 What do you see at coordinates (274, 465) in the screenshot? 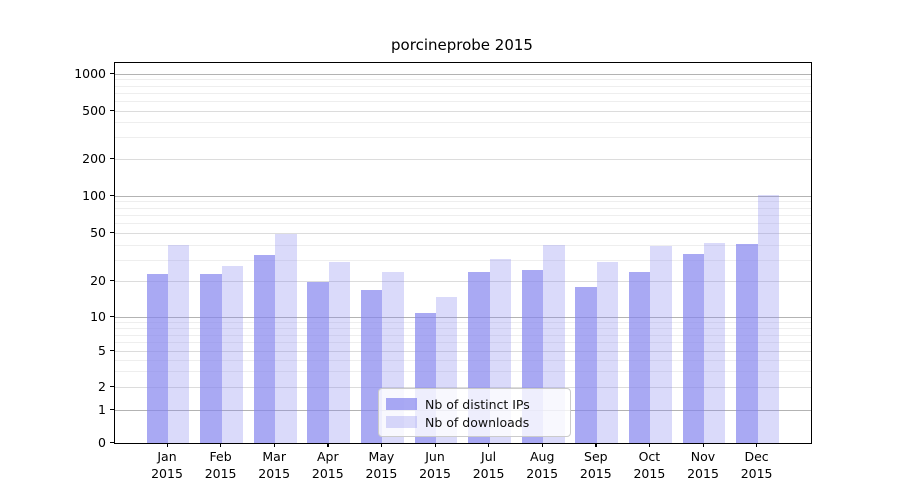
I see `x-tick-label-mar: Mar 2015` at bounding box center [274, 465].